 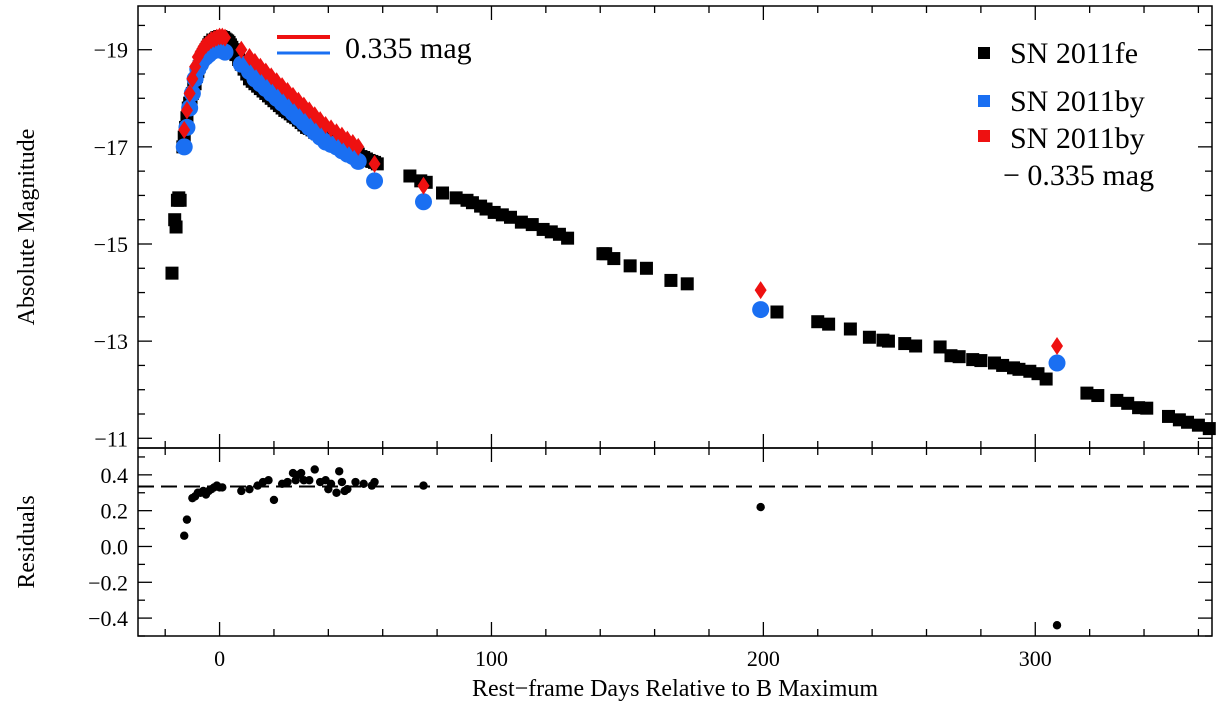 What do you see at coordinates (491, 658) in the screenshot?
I see `x-tick-label: 100` at bounding box center [491, 658].